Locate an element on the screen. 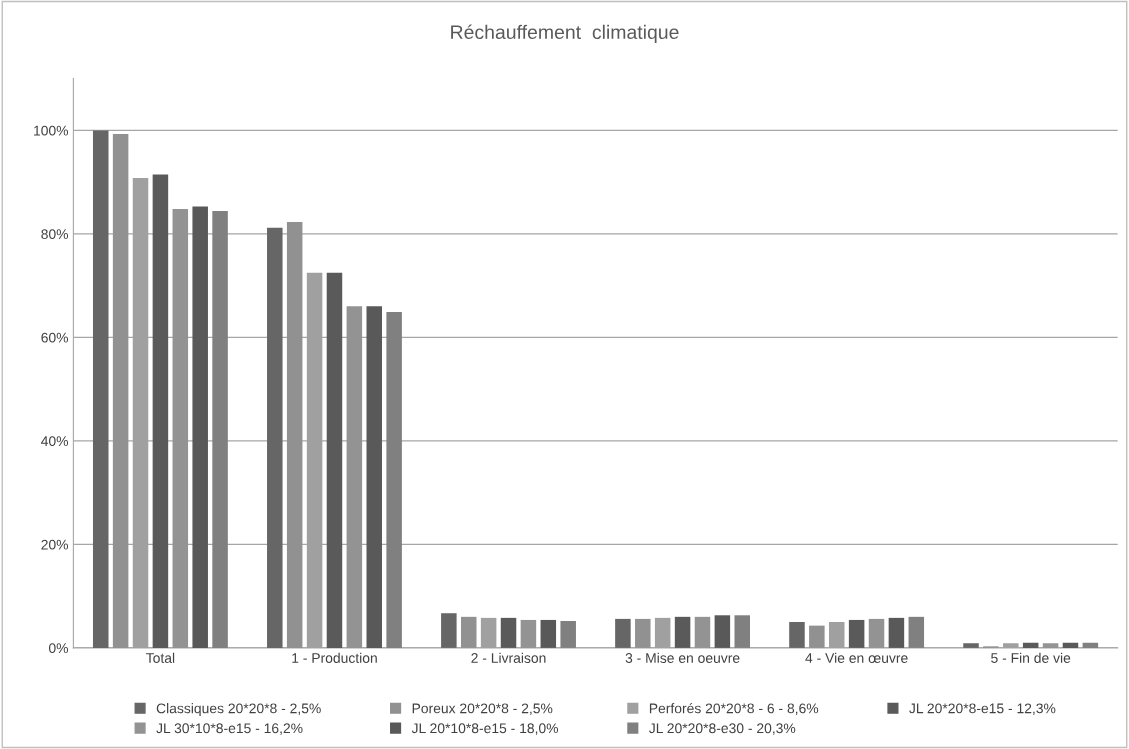 This screenshot has width=1129, height=749. x-tick-label: 2 - Livraison is located at coordinates (508, 657).